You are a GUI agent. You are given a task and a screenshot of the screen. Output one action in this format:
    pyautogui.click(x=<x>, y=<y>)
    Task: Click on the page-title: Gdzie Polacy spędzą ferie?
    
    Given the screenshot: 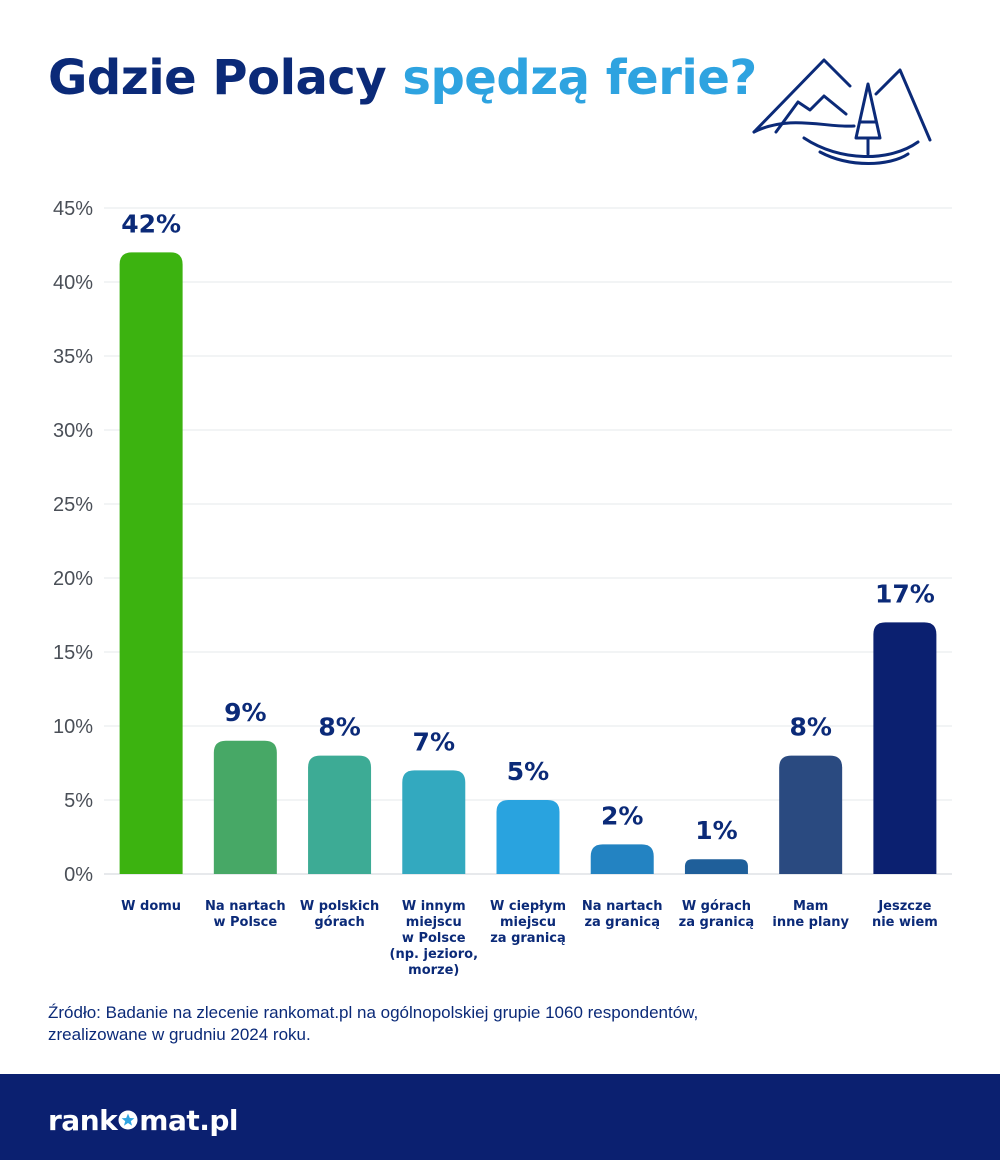 What is the action you would take?
    pyautogui.click(x=402, y=78)
    